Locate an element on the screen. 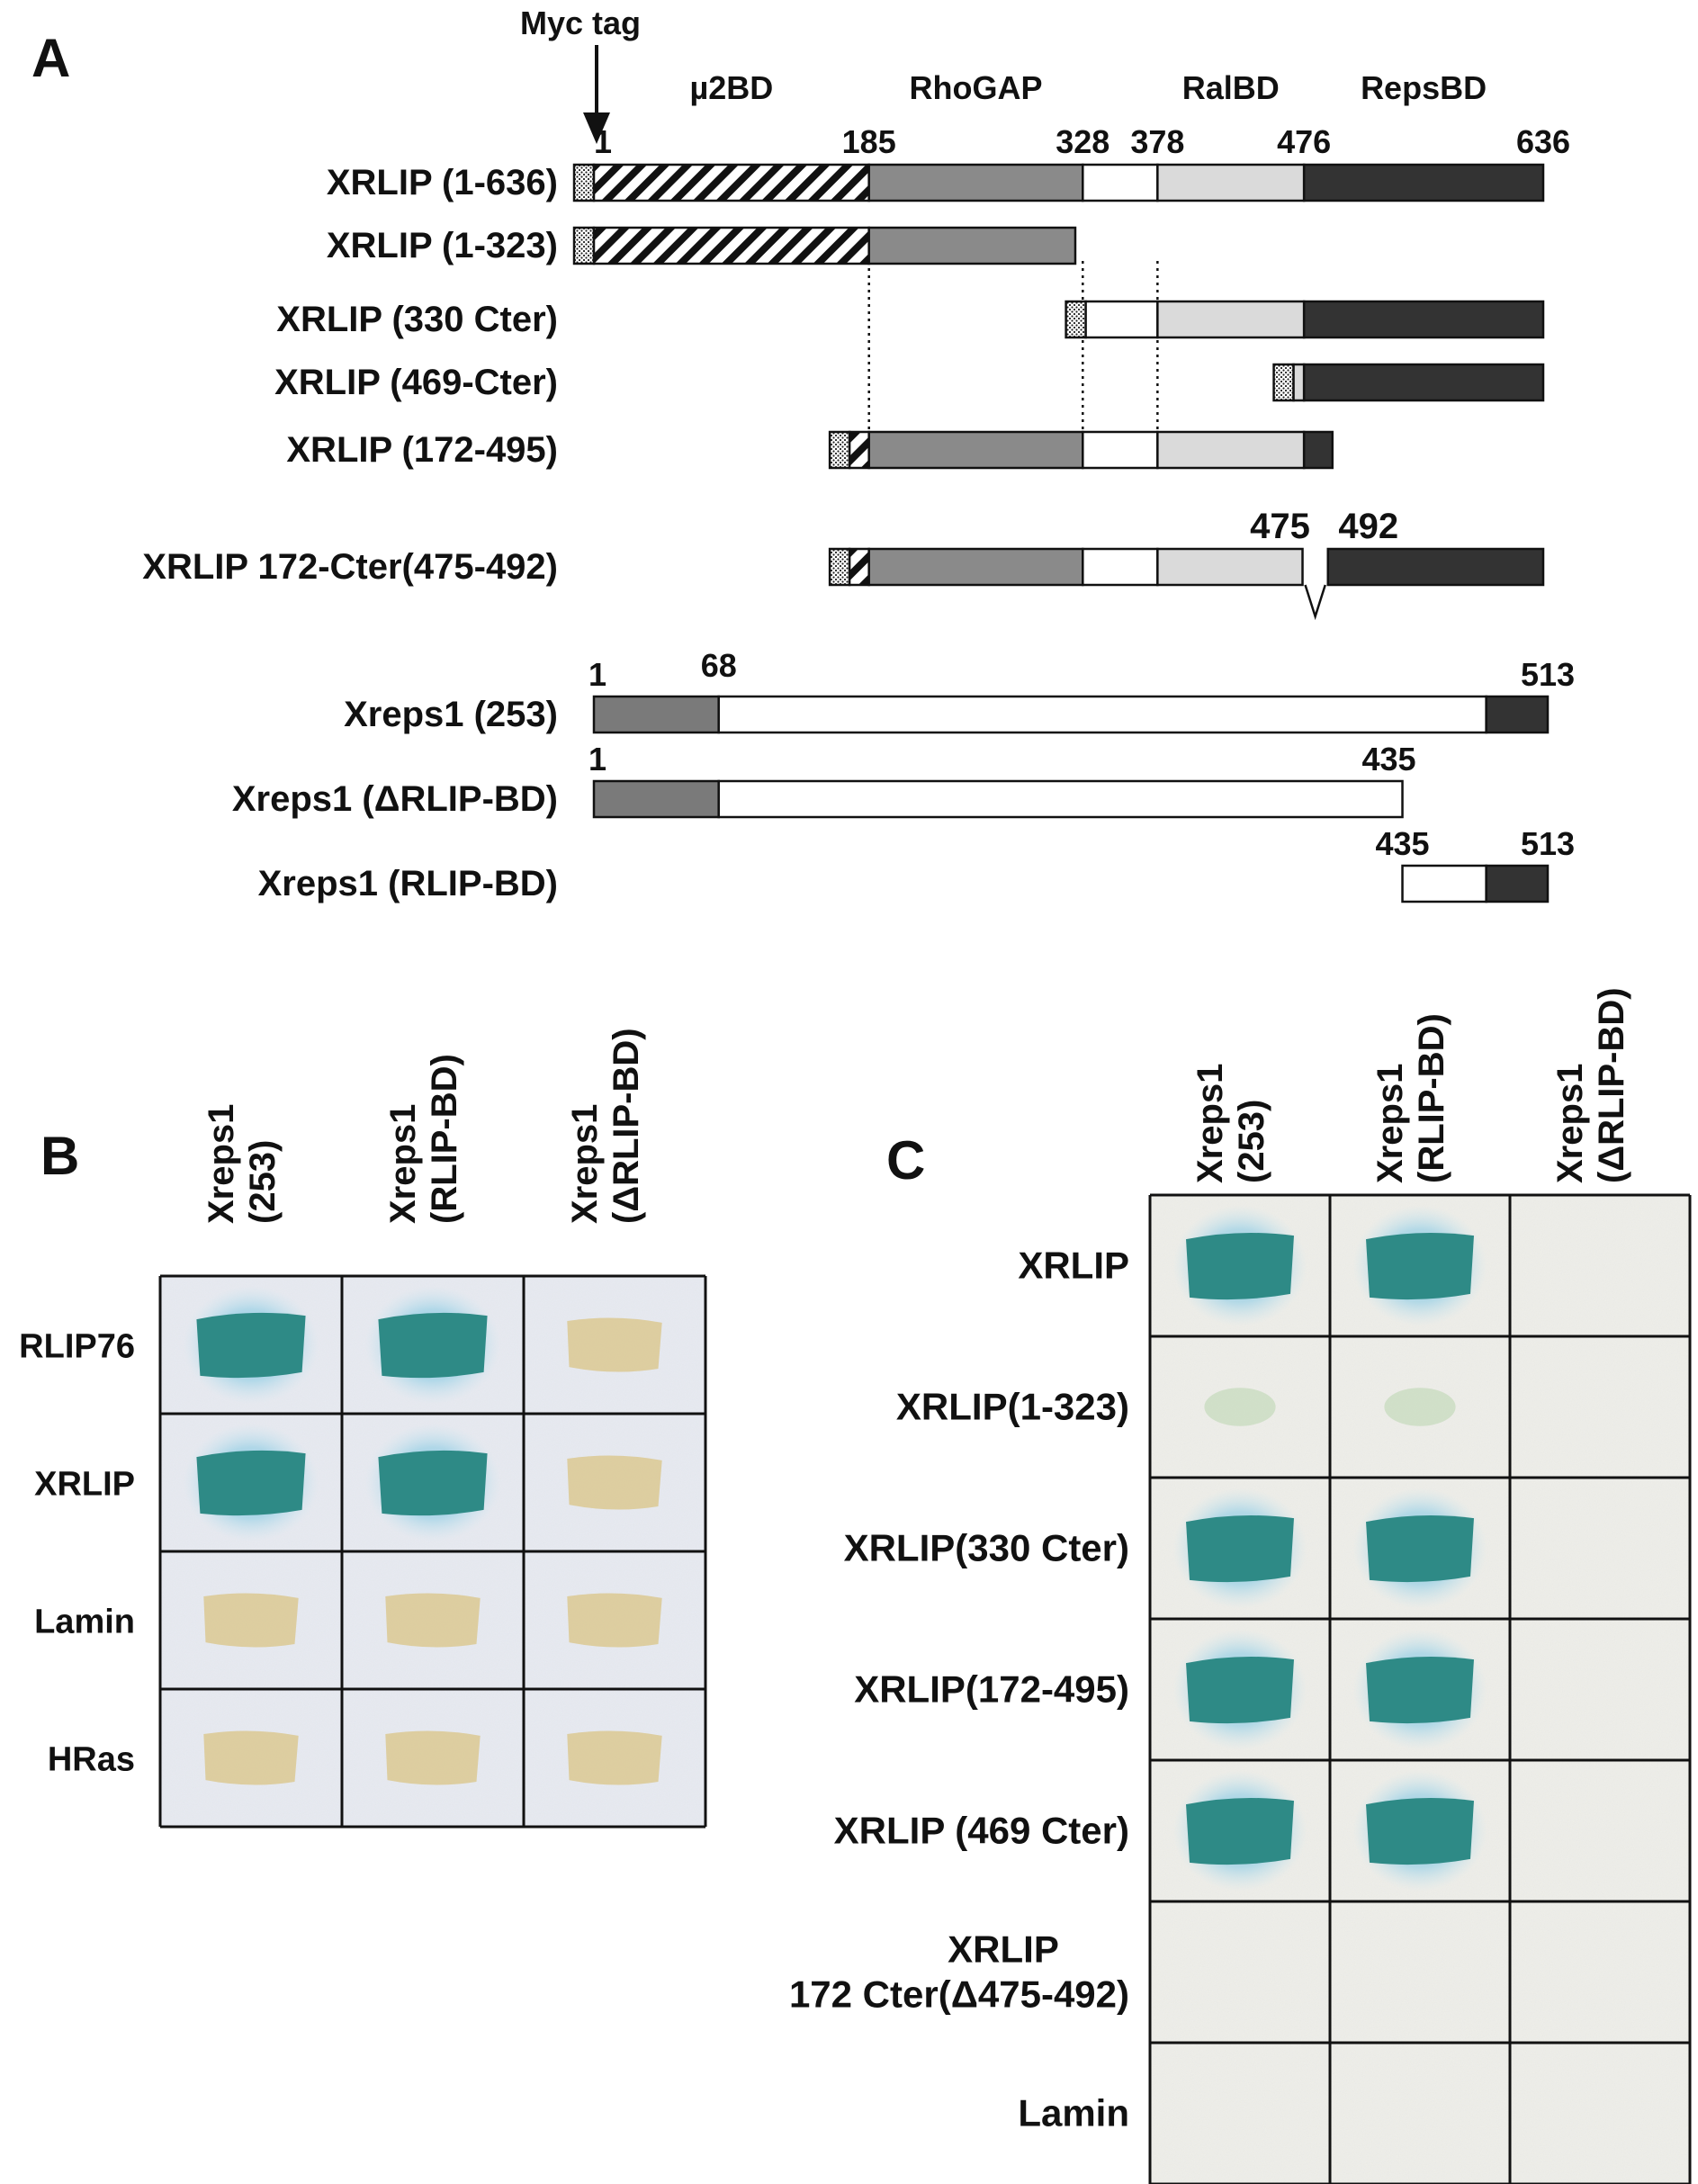  xreps-label: Xreps1 (RLIP-BD) is located at coordinates (408, 883).